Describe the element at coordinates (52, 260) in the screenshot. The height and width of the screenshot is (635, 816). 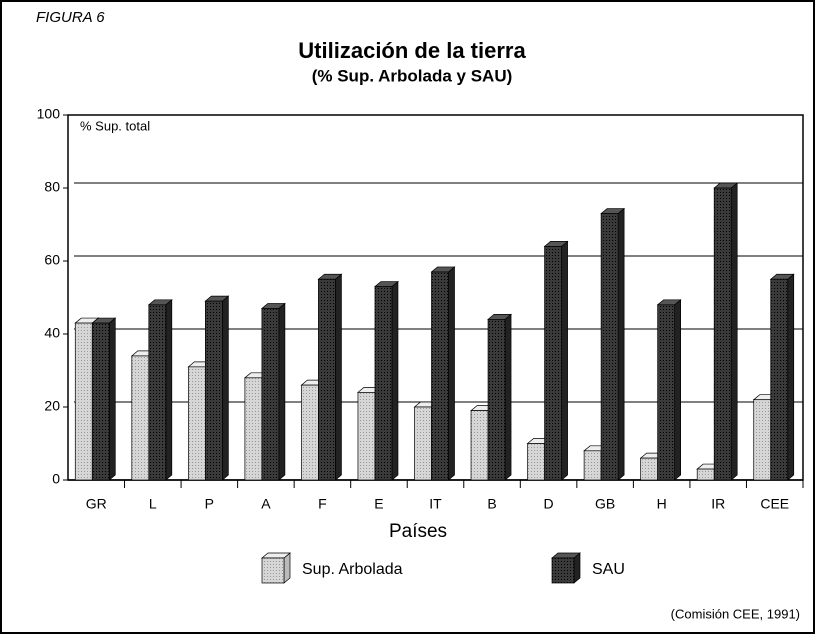
I see `y-tick-label: 60` at that location.